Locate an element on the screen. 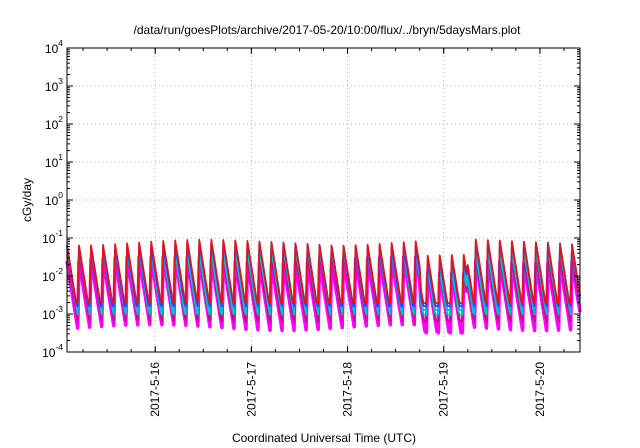 This screenshot has height=448, width=640. y-tick-label: 10⁰ is located at coordinates (54, 199).